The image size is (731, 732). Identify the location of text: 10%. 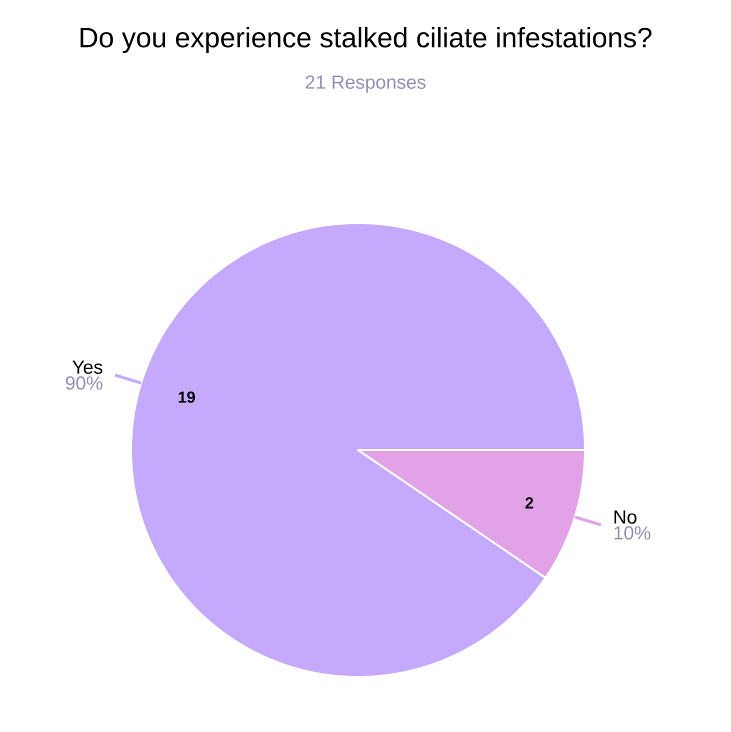
(632, 533).